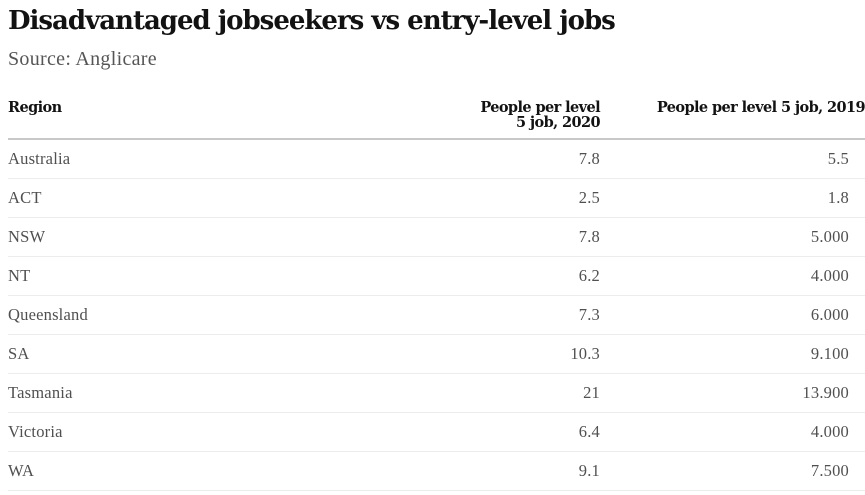  I want to click on region-cell: NT, so click(198, 276).